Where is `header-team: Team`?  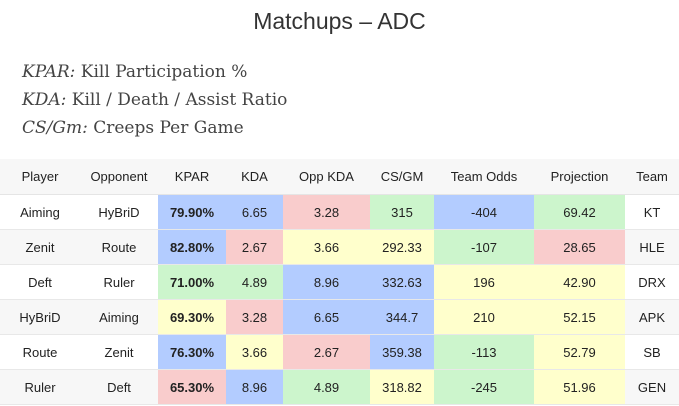 header-team: Team is located at coordinates (652, 177).